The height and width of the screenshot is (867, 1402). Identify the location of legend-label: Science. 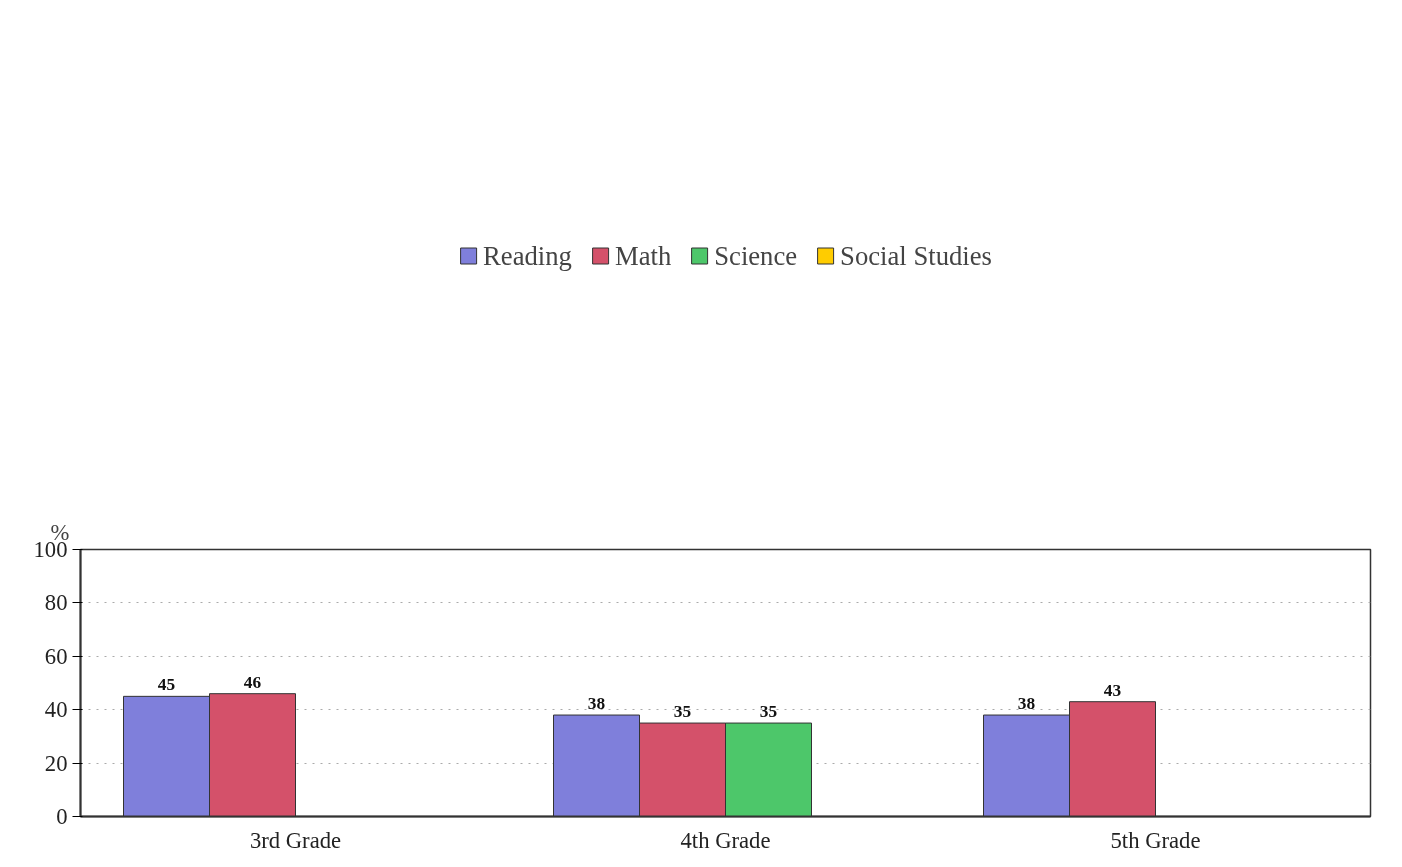
(756, 256).